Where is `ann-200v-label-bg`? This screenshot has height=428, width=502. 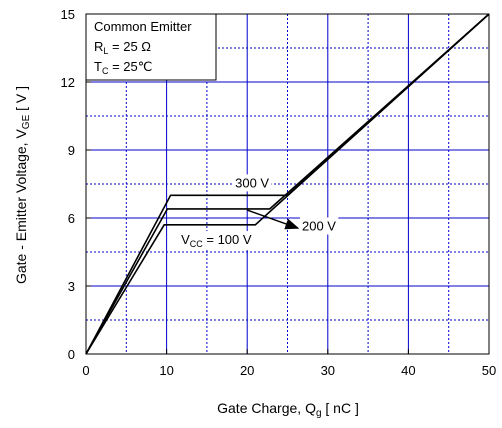
ann-200v-label-bg is located at coordinates (319, 226).